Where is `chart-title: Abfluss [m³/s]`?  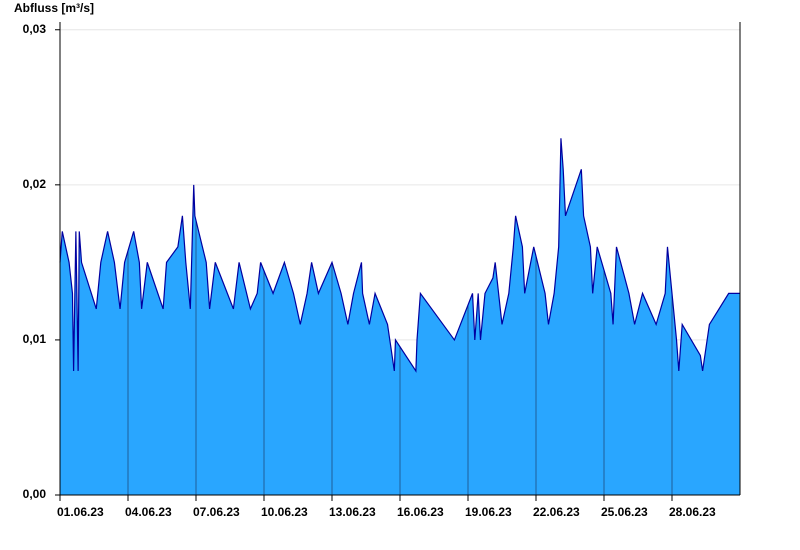
chart-title: Abfluss [m³/s] is located at coordinates (54, 8).